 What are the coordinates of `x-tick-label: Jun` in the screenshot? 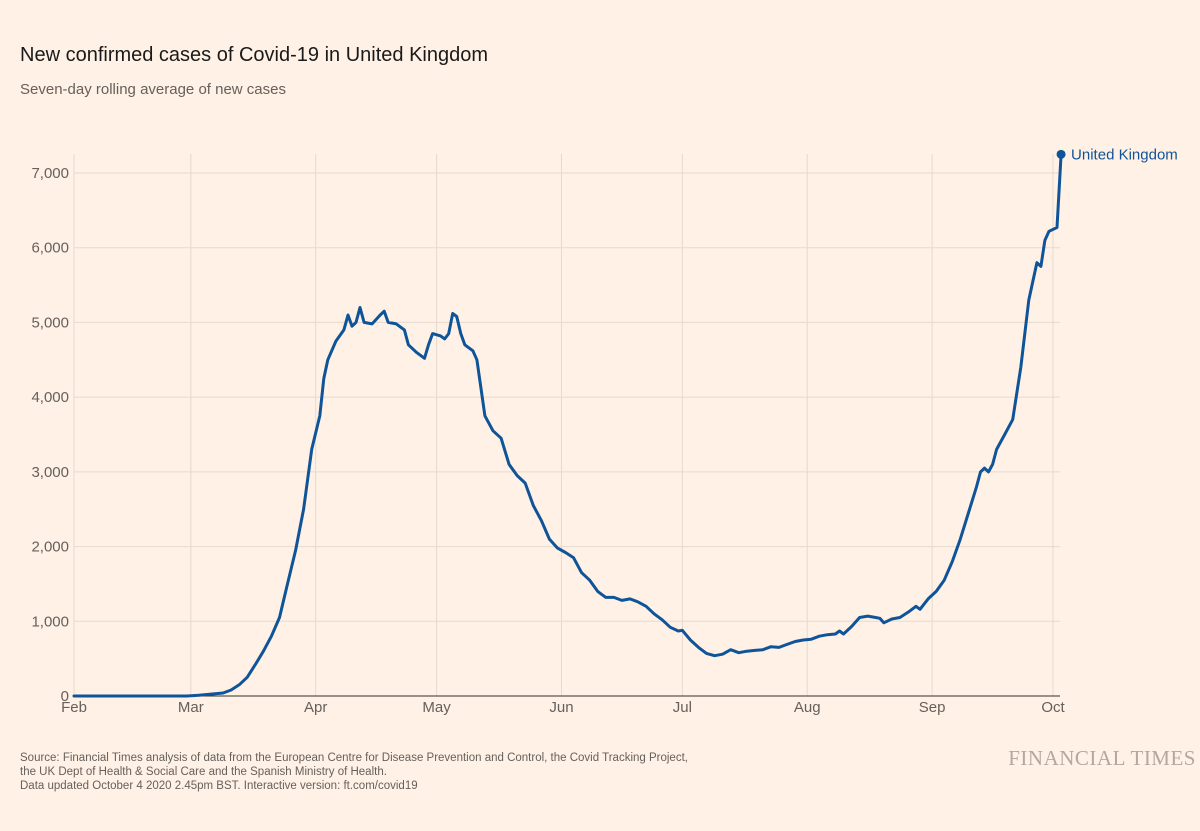 It's located at (561, 707).